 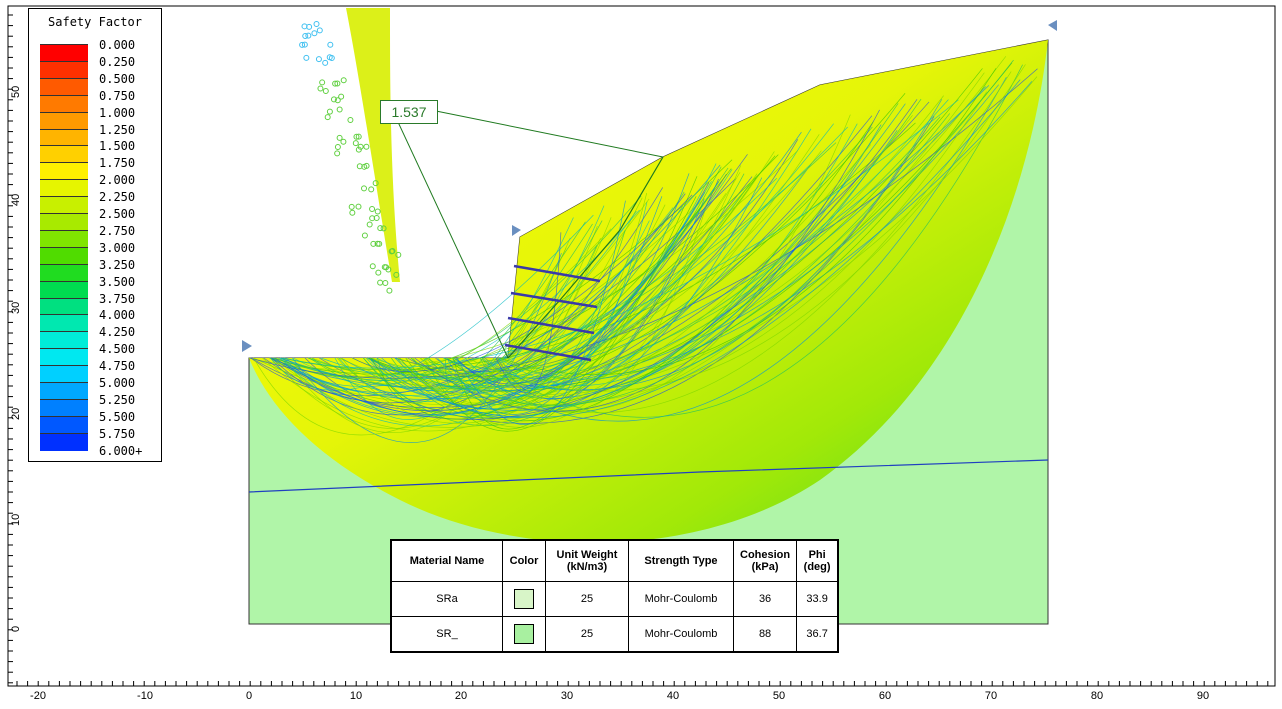 What do you see at coordinates (552, 313) in the screenshot?
I see `anchors` at bounding box center [552, 313].